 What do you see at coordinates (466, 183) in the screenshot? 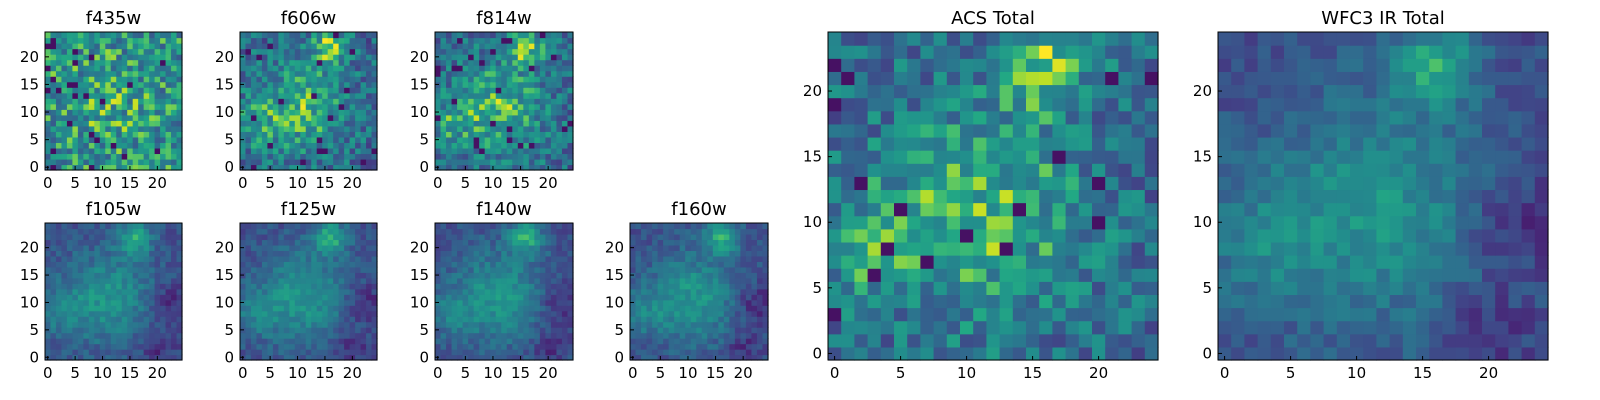
I see `x-tick-label: 5` at bounding box center [466, 183].